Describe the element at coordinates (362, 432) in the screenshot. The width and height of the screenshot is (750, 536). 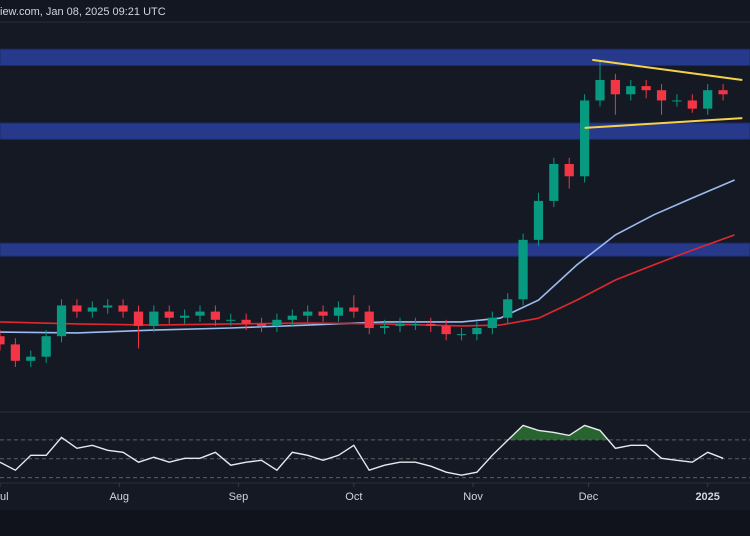
I see `rsi-overbought-fill` at that location.